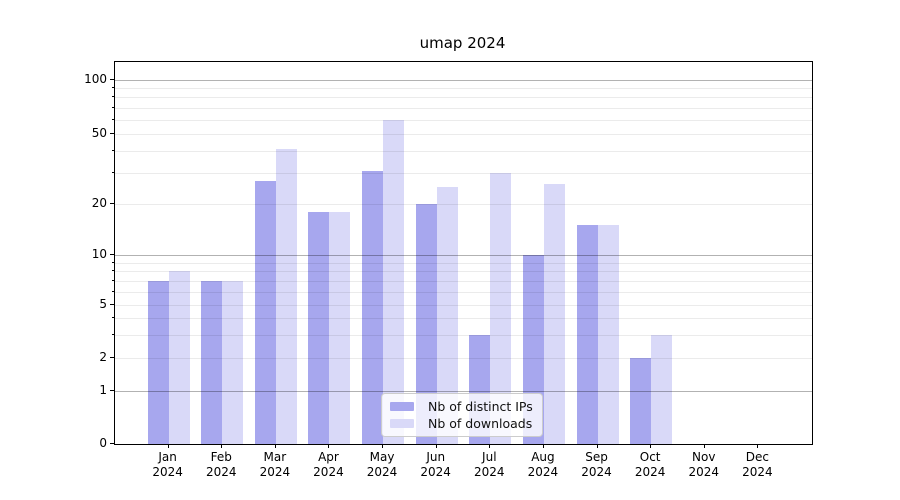 This screenshot has height=500, width=900. What do you see at coordinates (103, 390) in the screenshot?
I see `y-tick-label-1: 1` at bounding box center [103, 390].